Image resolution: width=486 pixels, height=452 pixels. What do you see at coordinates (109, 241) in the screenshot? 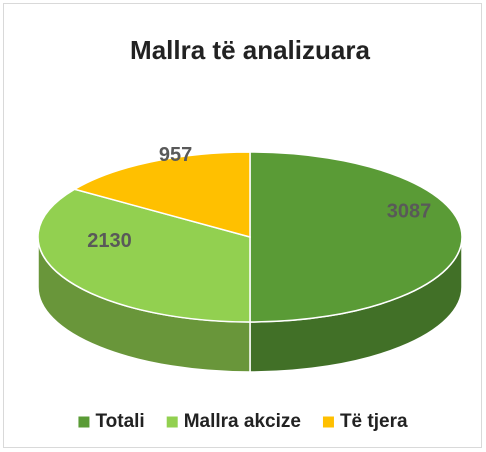
I see `data-label: 2130` at bounding box center [109, 241].